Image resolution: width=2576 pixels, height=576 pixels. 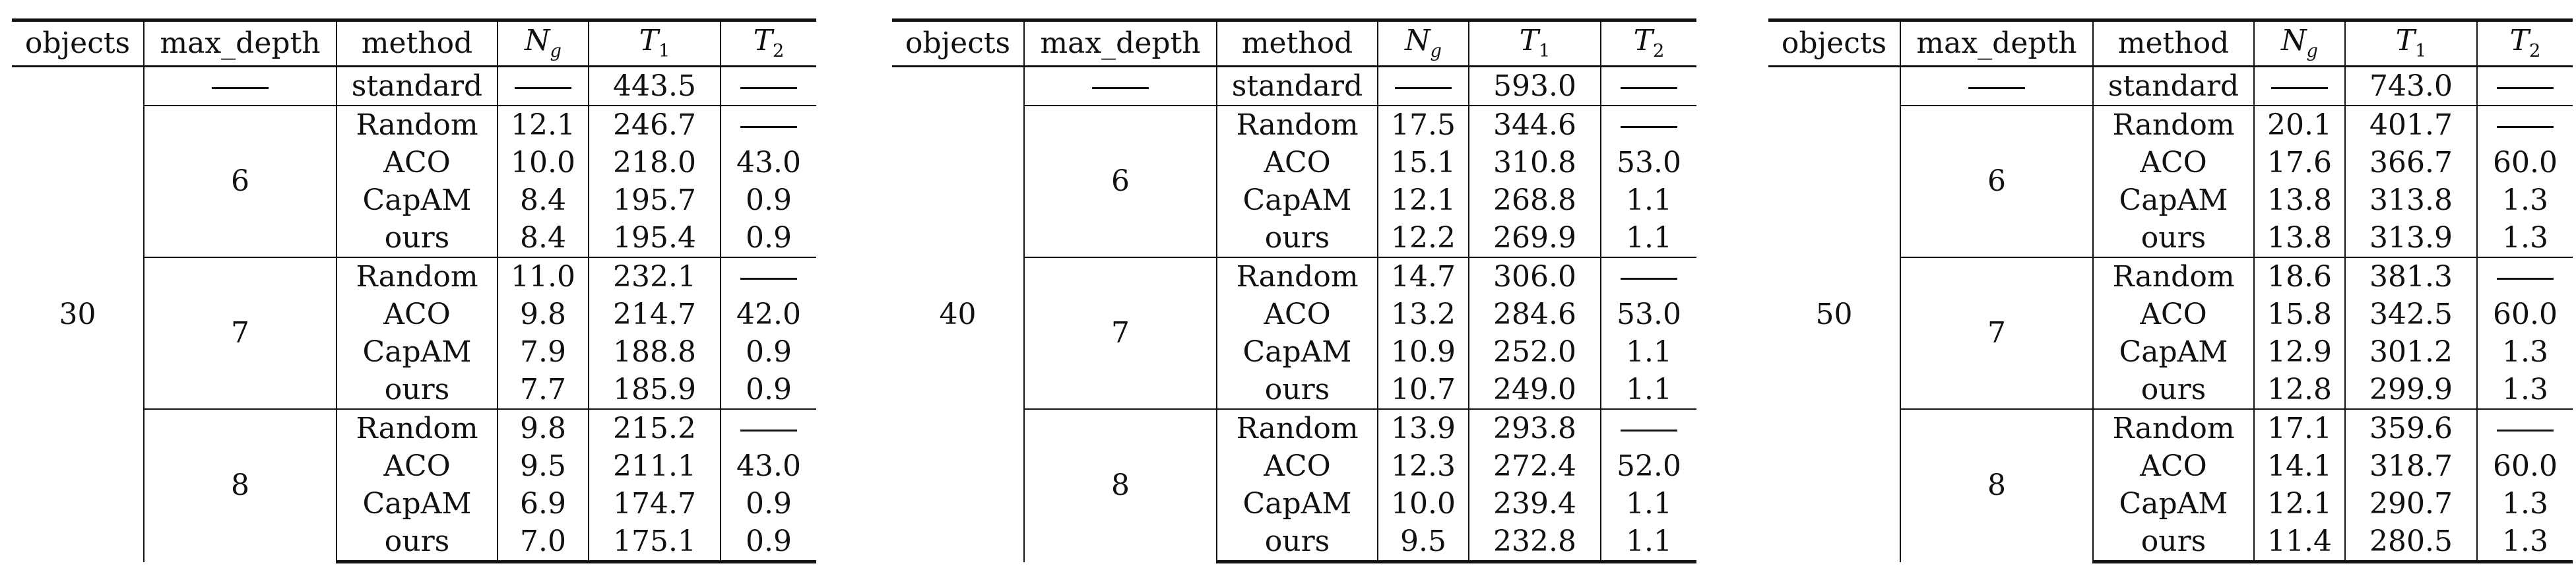 What do you see at coordinates (2411, 86) in the screenshot?
I see `t1-value: 743.0` at bounding box center [2411, 86].